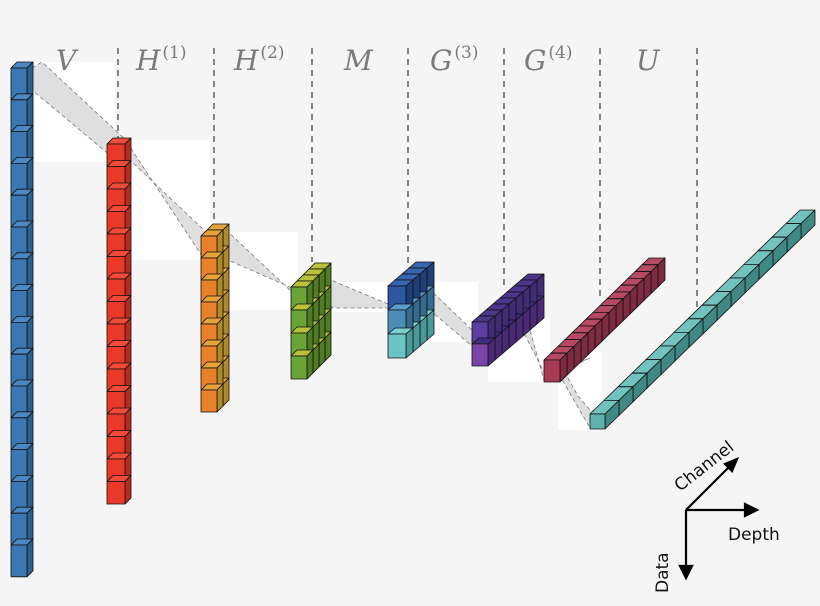 The height and width of the screenshot is (606, 820). Describe the element at coordinates (67, 60) in the screenshot. I see `stage-label-v: V` at that location.